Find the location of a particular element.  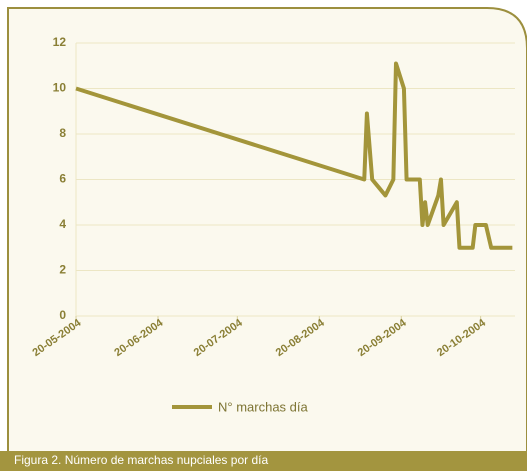

y-tick-label: 2 is located at coordinates (62, 270).